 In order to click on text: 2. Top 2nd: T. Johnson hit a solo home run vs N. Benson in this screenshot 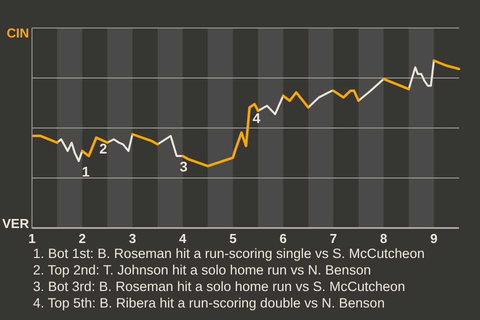, I will do `click(202, 270)`.